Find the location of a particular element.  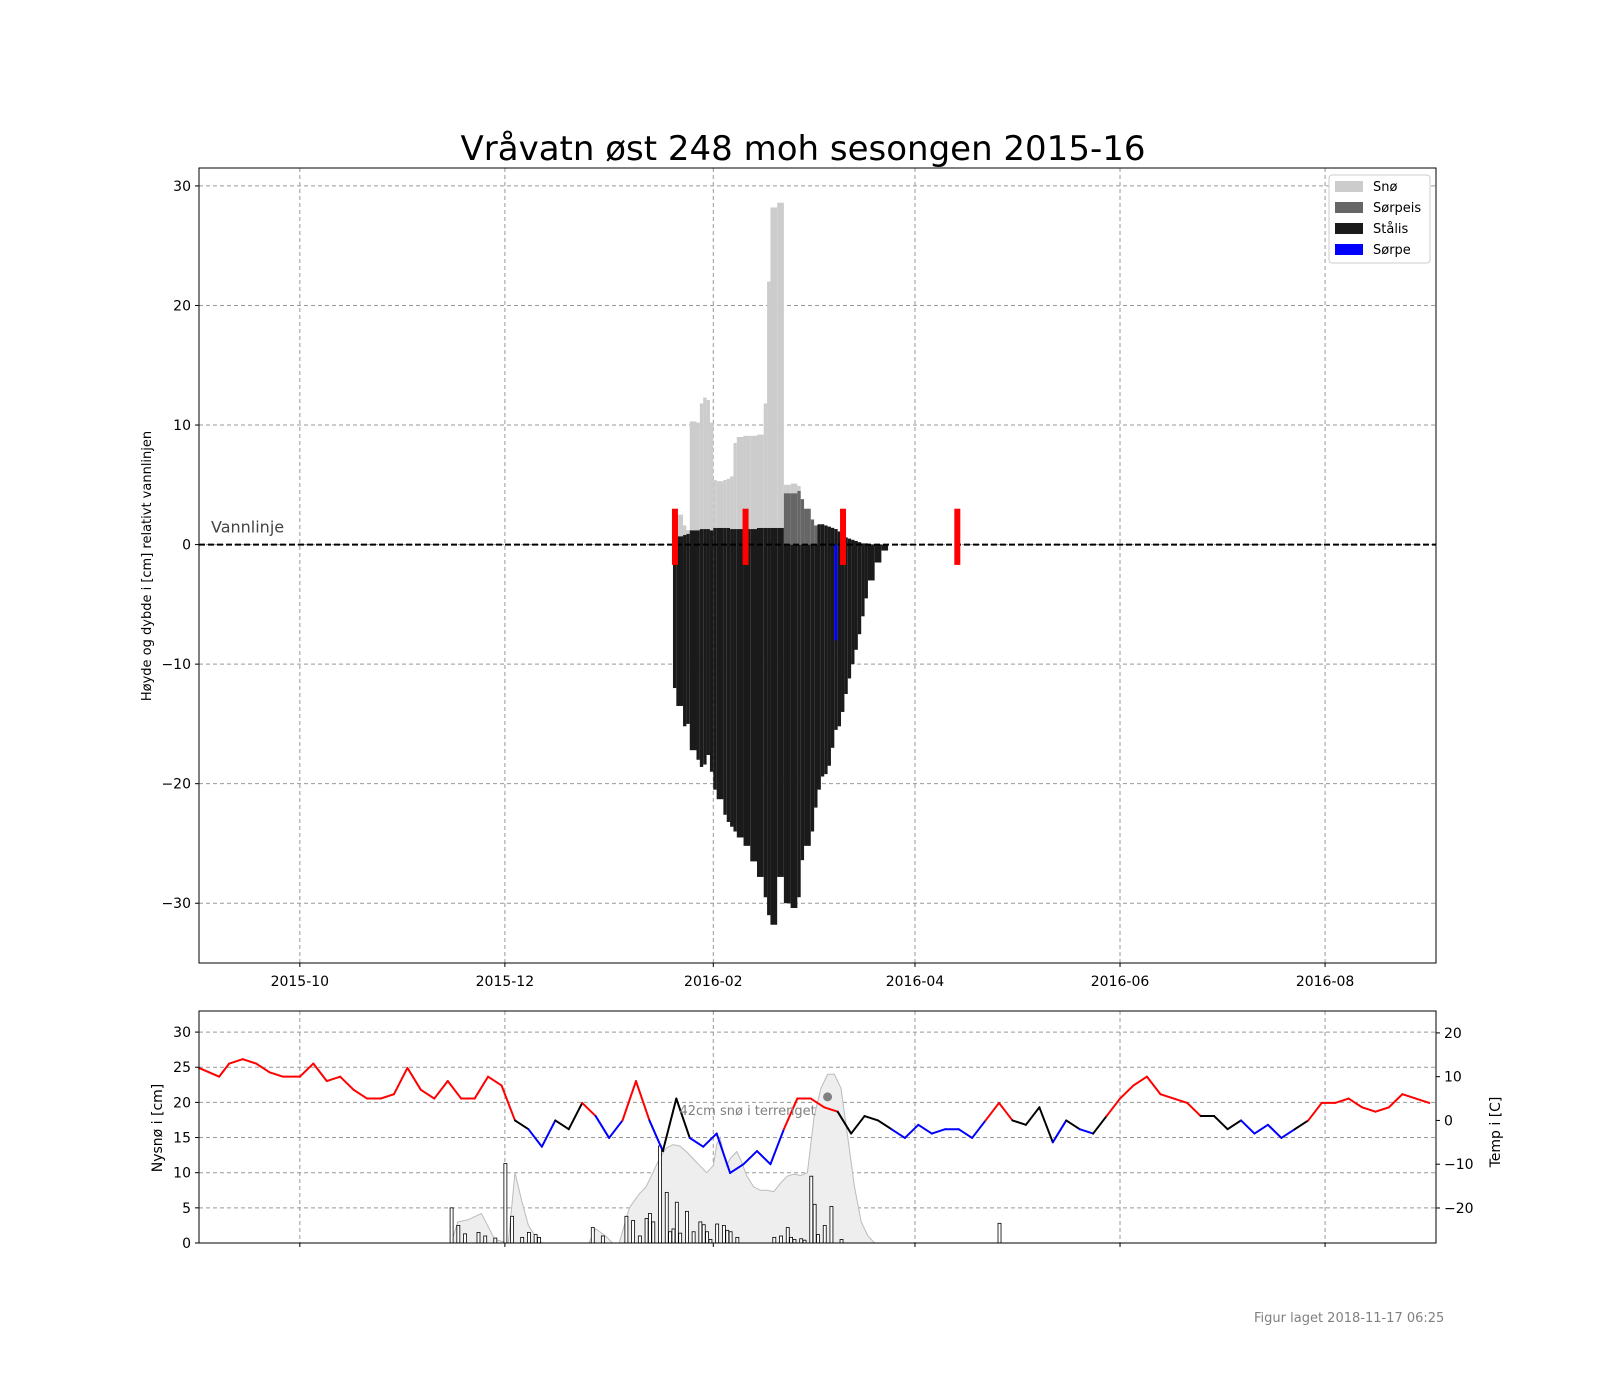

legend-label: Sørpe is located at coordinates (1392, 250).